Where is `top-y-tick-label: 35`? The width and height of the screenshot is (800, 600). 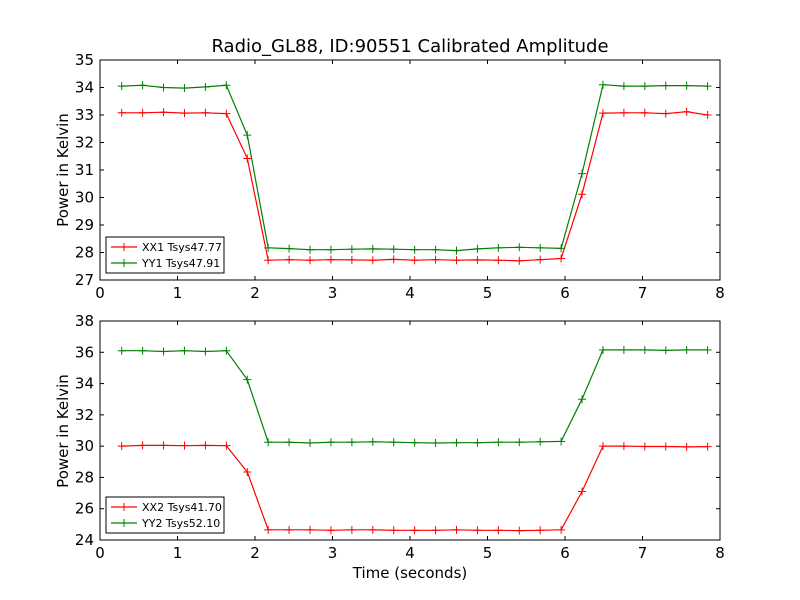
top-y-tick-label: 35 is located at coordinates (84, 60).